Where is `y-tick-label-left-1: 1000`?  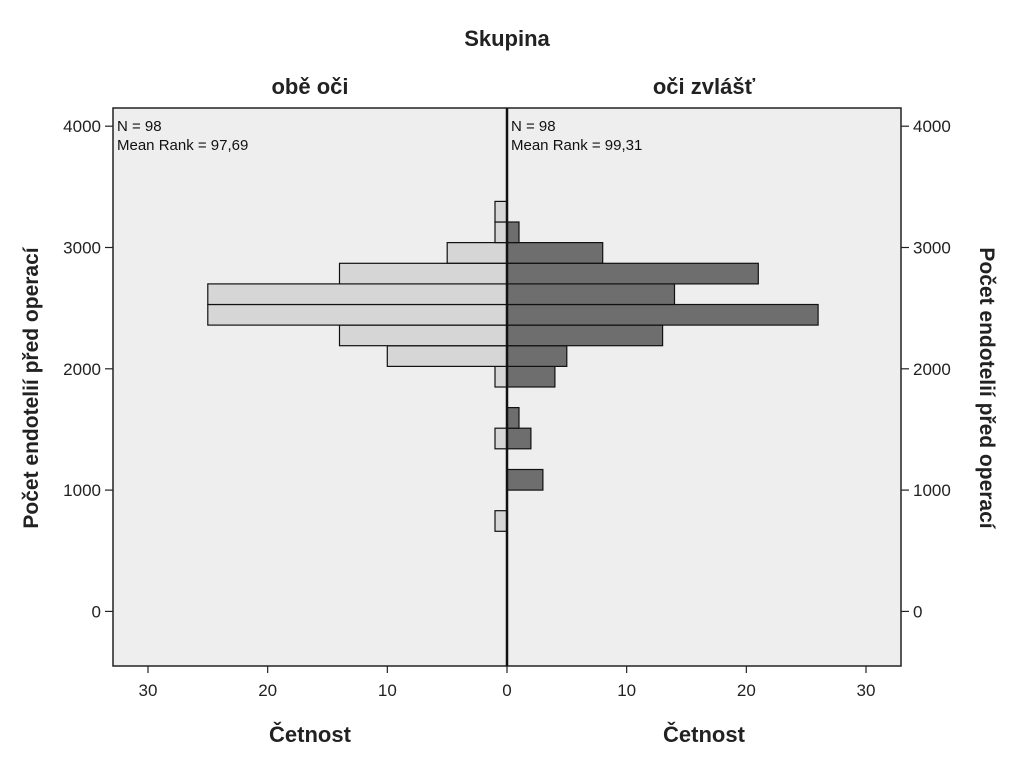
y-tick-label-left-1: 1000 is located at coordinates (82, 490).